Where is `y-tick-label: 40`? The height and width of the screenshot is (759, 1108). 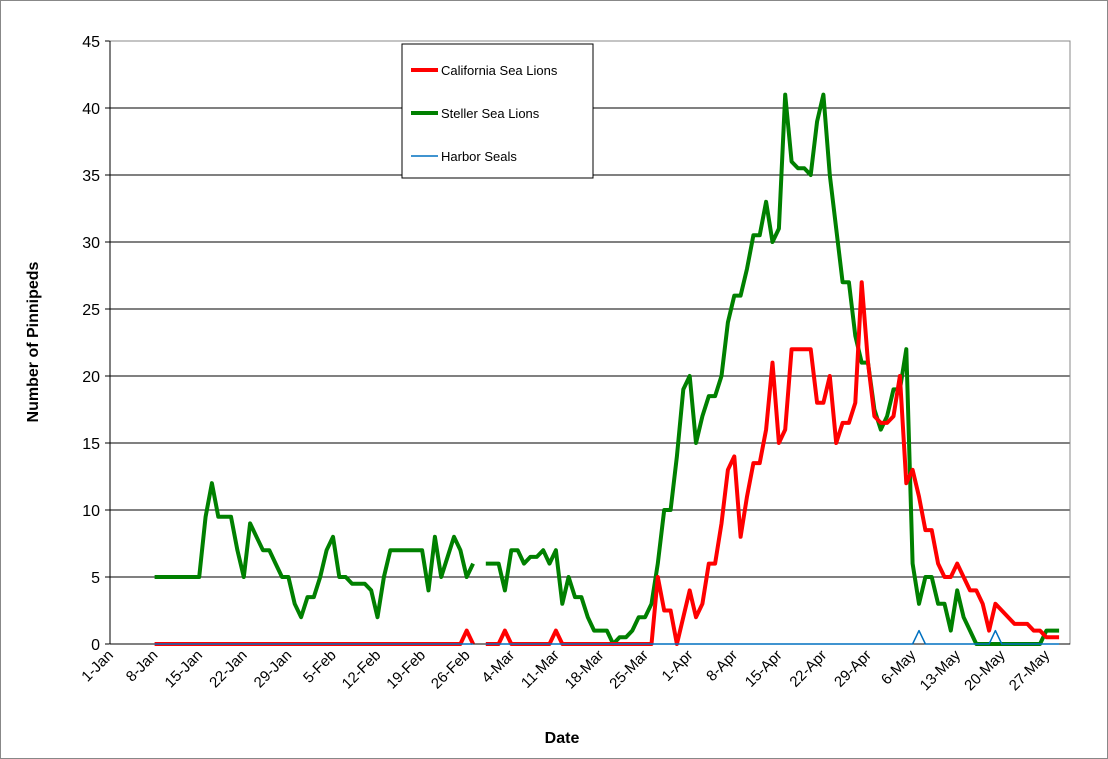 y-tick-label: 40 is located at coordinates (91, 109).